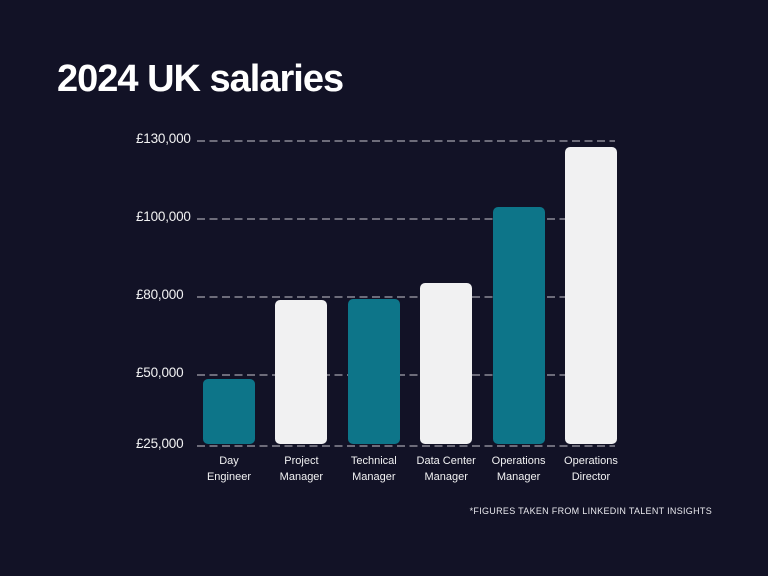 Image resolution: width=768 pixels, height=576 pixels. What do you see at coordinates (160, 372) in the screenshot?
I see `y-axis-label: £50,000` at bounding box center [160, 372].